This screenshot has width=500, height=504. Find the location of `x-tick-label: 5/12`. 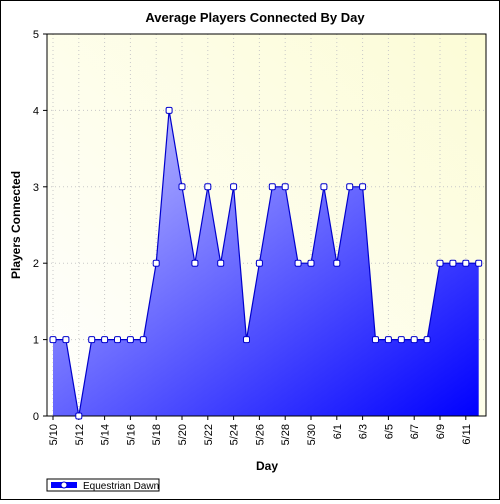

x-tick-label: 5/12 is located at coordinates (80, 434).